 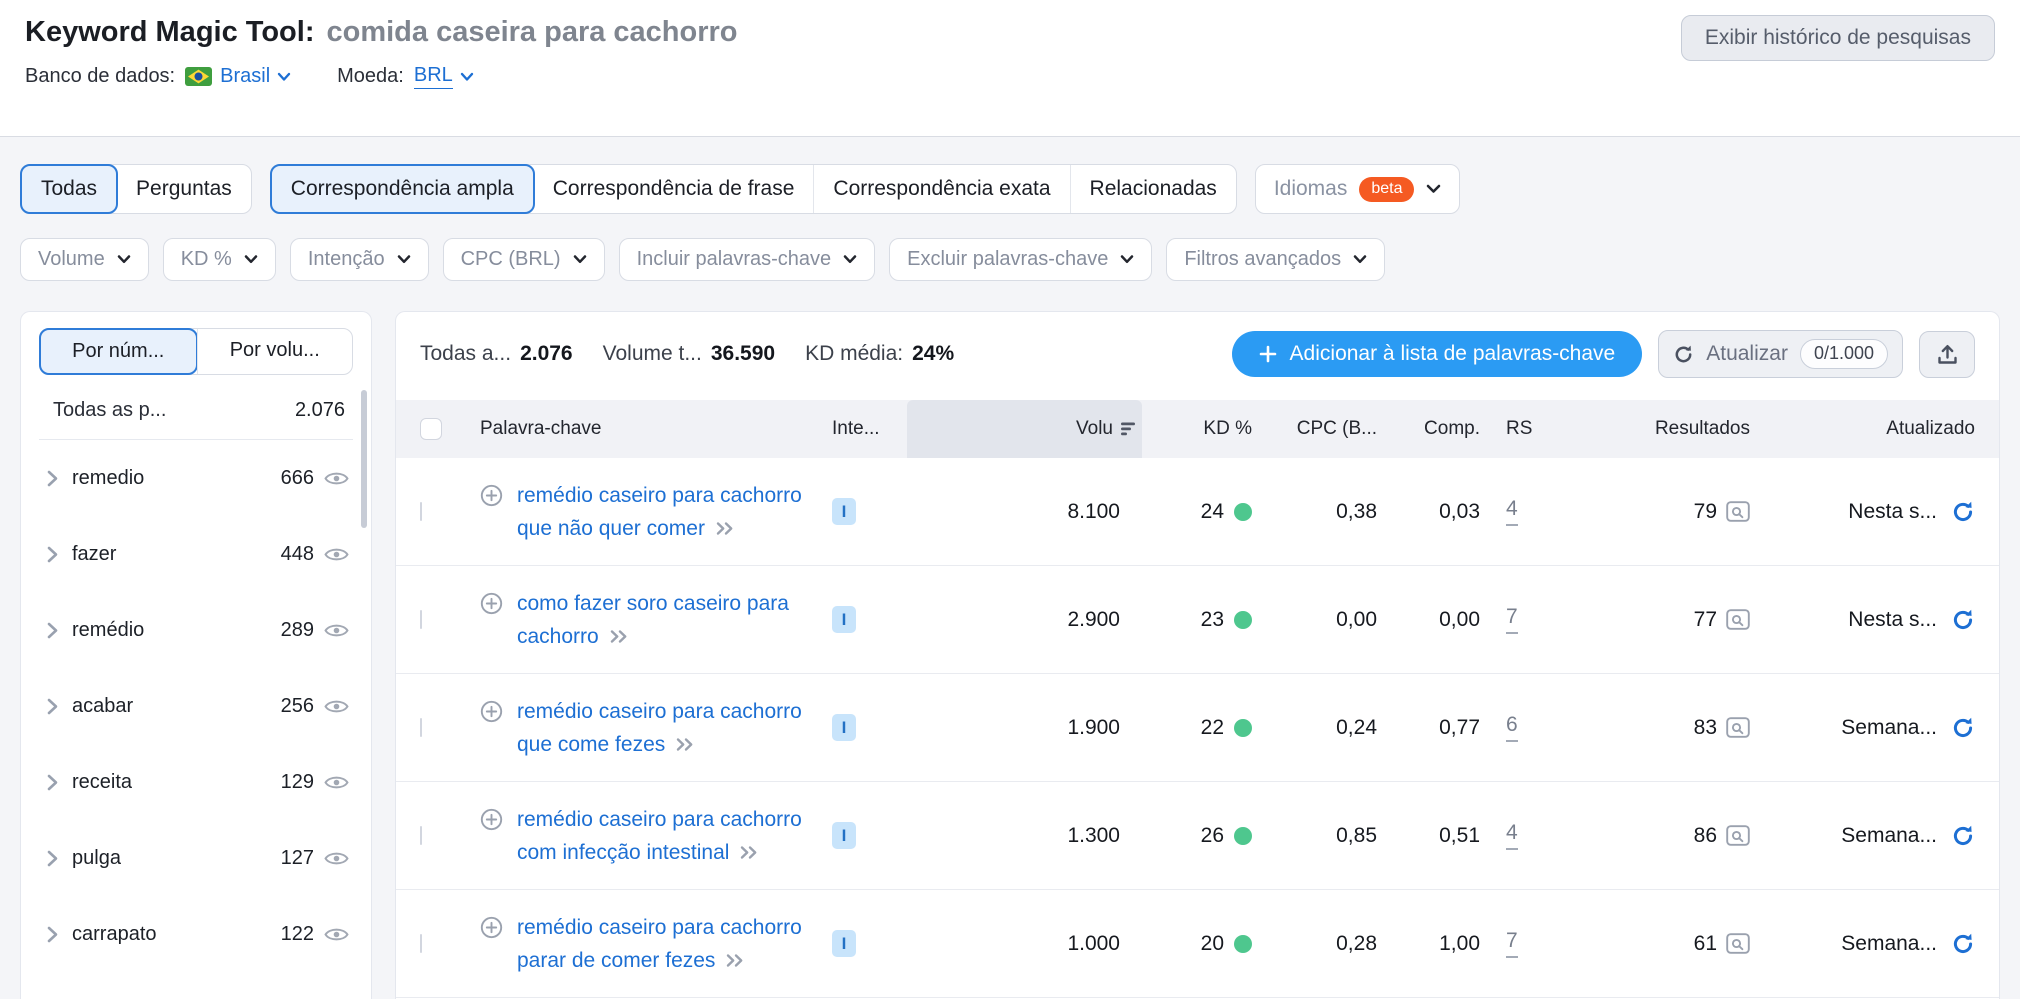 I want to click on update-button: Atualizar 0/1.000, so click(x=1780, y=354).